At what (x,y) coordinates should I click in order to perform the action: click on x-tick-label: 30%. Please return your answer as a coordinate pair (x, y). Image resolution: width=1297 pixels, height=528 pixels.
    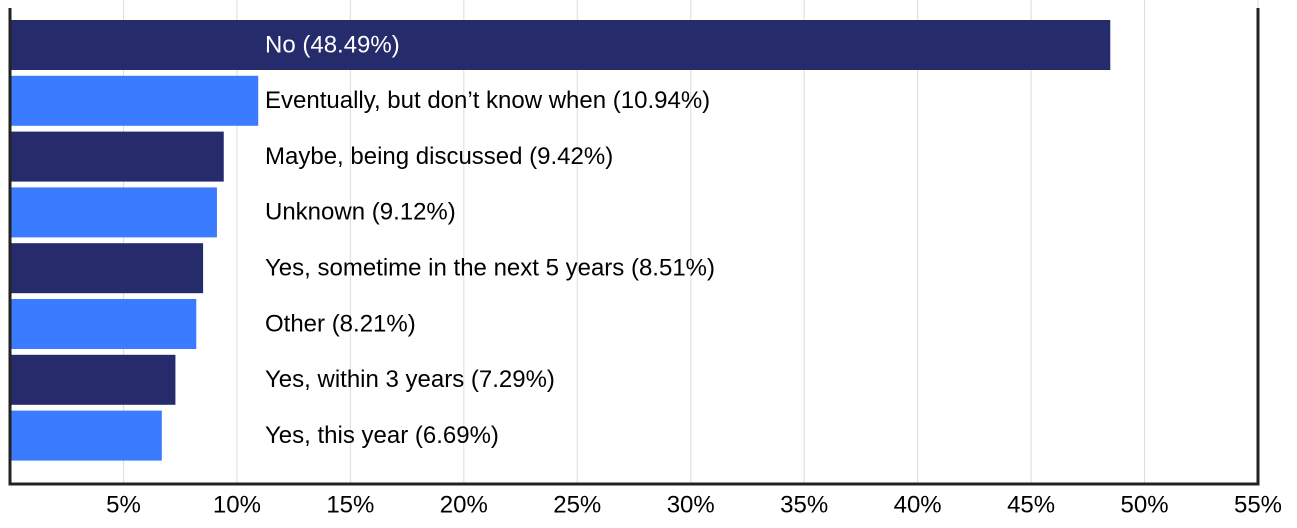
    Looking at the image, I should click on (691, 504).